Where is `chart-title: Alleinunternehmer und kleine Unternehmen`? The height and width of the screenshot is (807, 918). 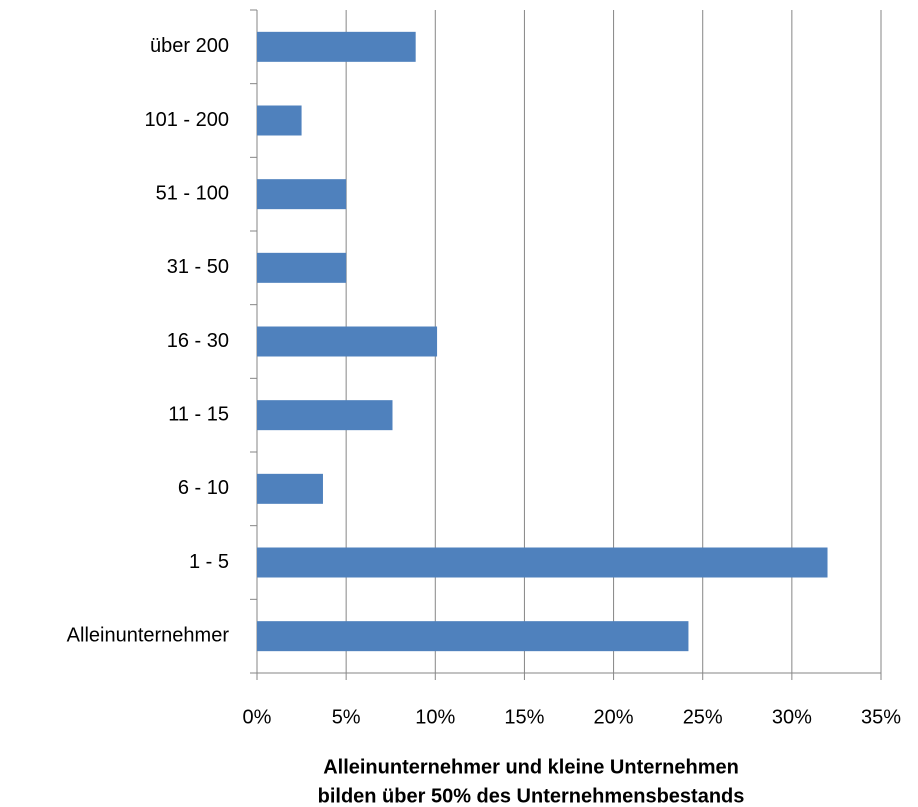 chart-title: Alleinunternehmer und kleine Unternehmen is located at coordinates (531, 767).